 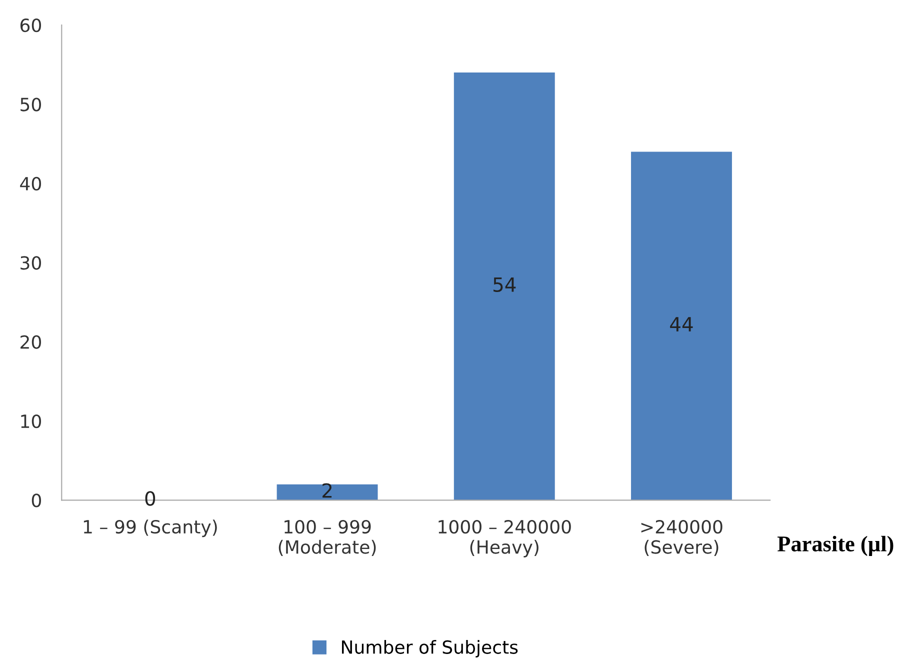 I want to click on y-tick-label: 10, so click(x=31, y=421).